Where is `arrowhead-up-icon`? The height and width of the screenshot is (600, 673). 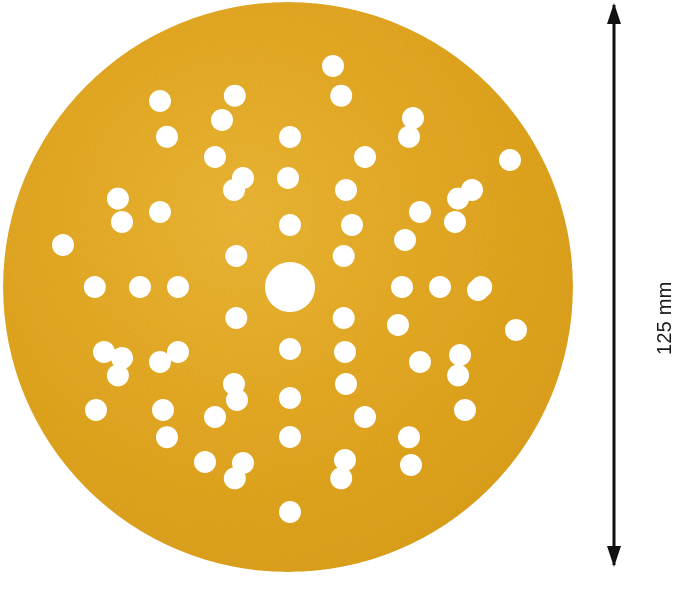 arrowhead-up-icon is located at coordinates (614, 13).